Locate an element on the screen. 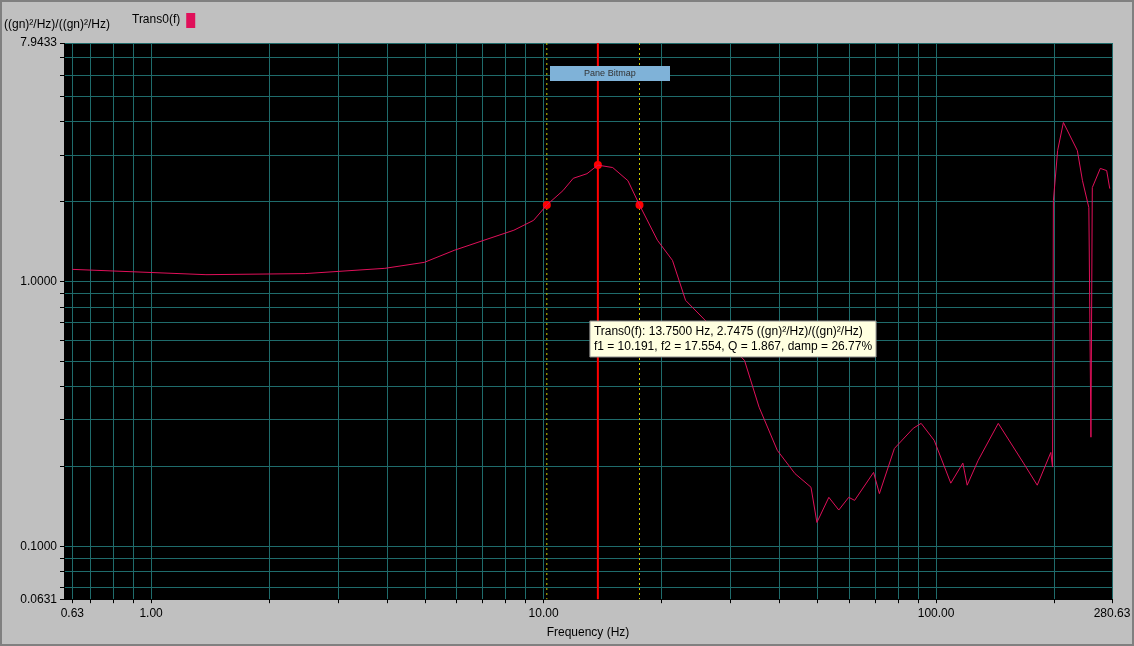 This screenshot has height=646, width=1134. annotation: Trans0(f): 13.7500 Hz, 2.7475 ((gn)²/Hz)/((gn)²/Hz) is located at coordinates (728, 331).